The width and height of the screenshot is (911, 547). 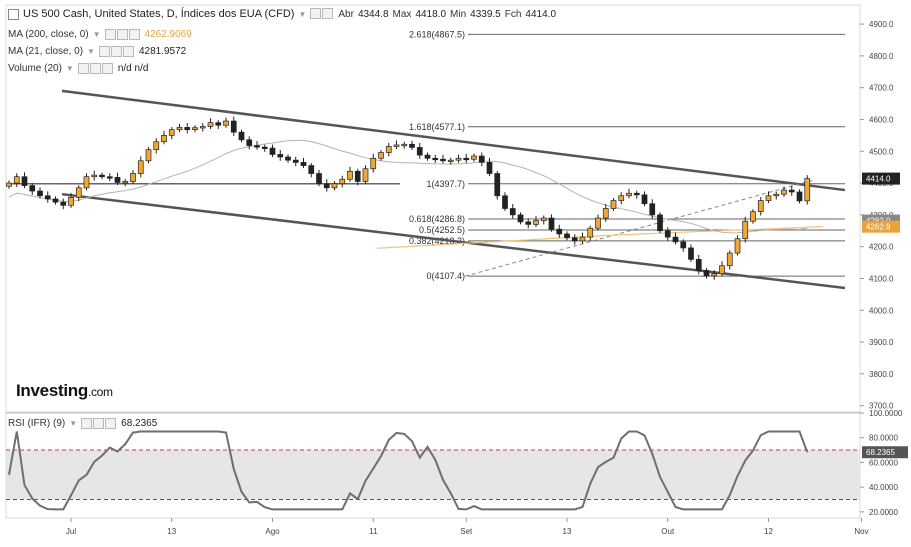 I want to click on fib-level-label: 1(4397.7), so click(x=445, y=184).